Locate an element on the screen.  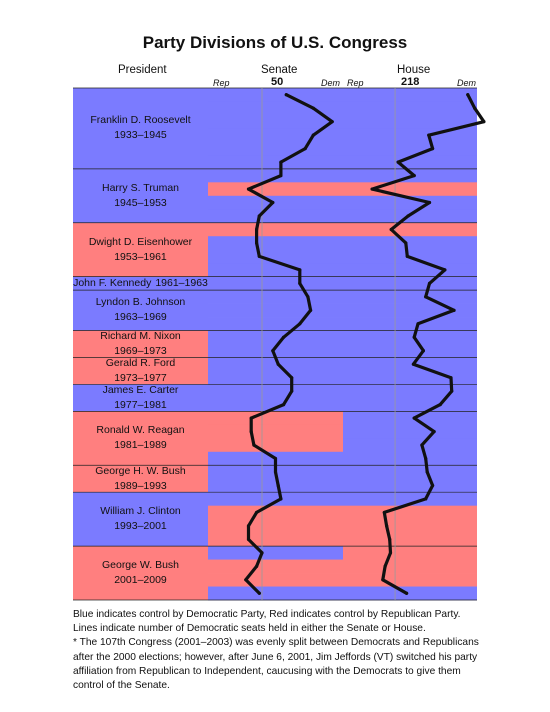
senate-dem-label: Dem is located at coordinates (331, 83).